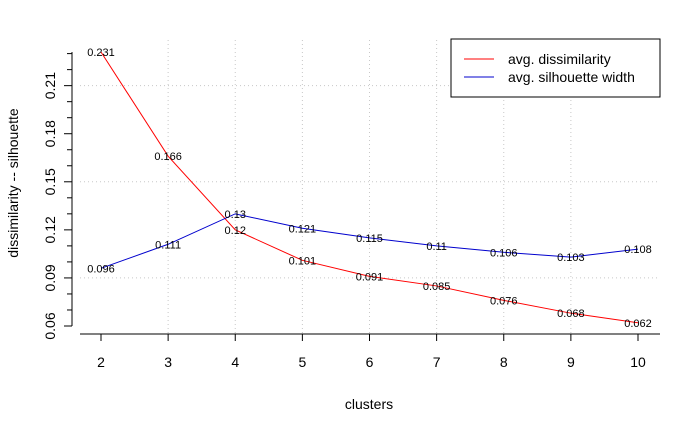  I want to click on x-tick-label: 9, so click(571, 362).